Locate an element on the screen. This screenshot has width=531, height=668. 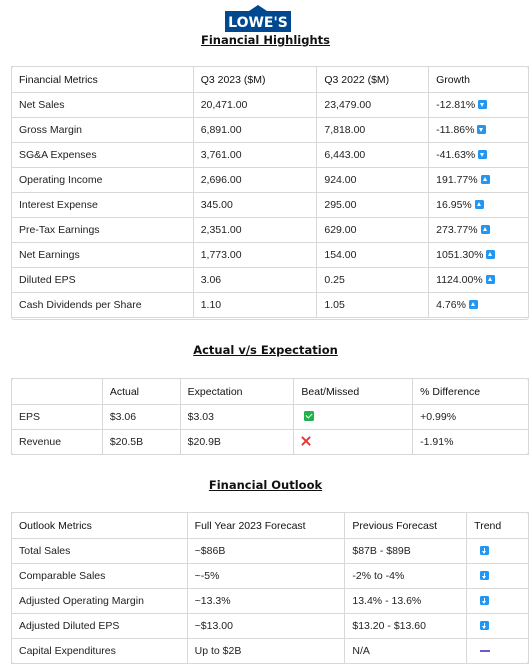
metric-cell: Gross Margin is located at coordinates (102, 130).